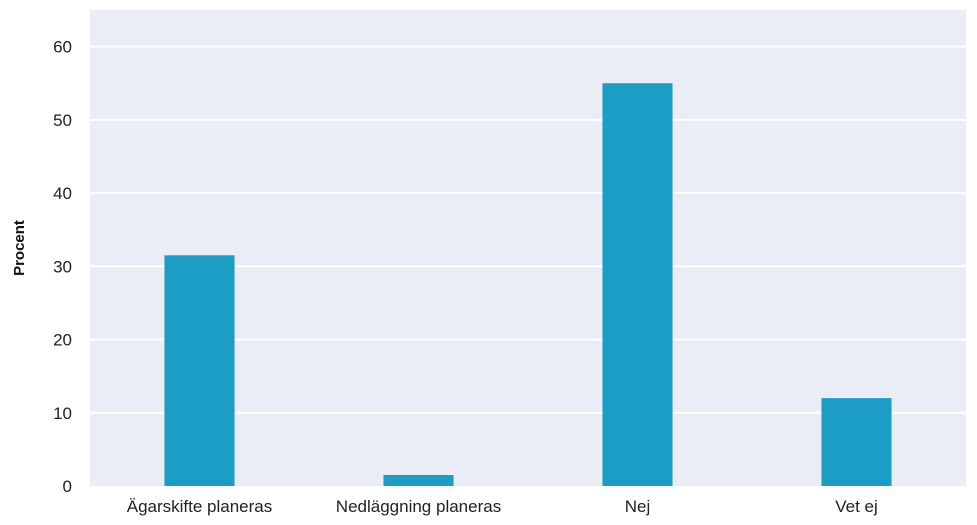 This screenshot has height=525, width=977. Describe the element at coordinates (62, 340) in the screenshot. I see `y-tick-label: 20` at that location.